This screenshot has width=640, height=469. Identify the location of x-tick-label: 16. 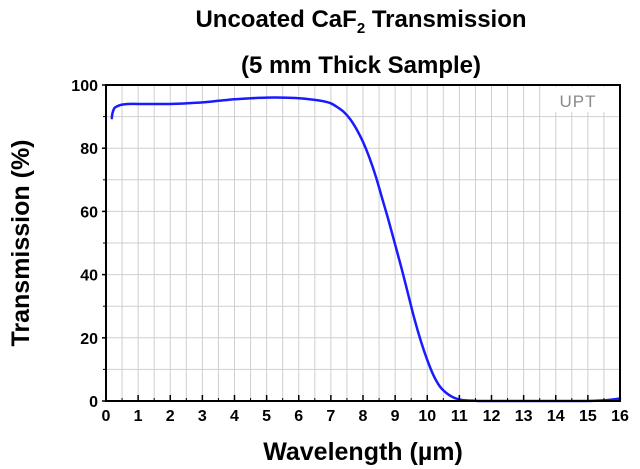
(620, 416).